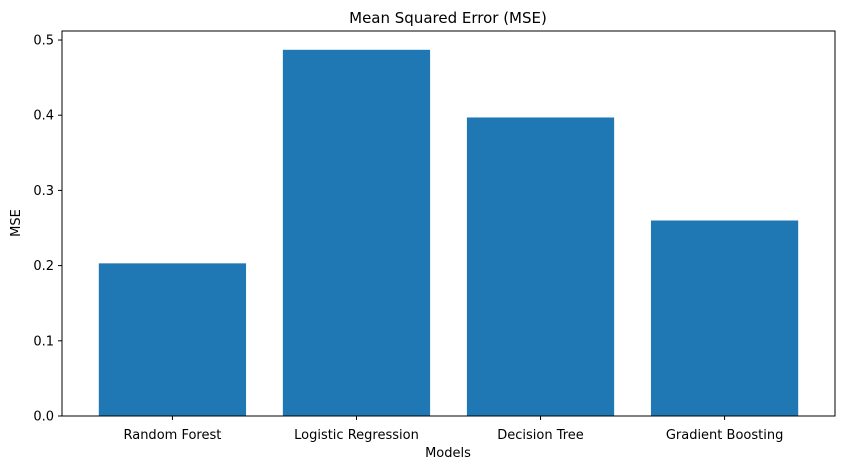 This screenshot has height=470, width=846. I want to click on y-axis-label: MSE, so click(16, 223).